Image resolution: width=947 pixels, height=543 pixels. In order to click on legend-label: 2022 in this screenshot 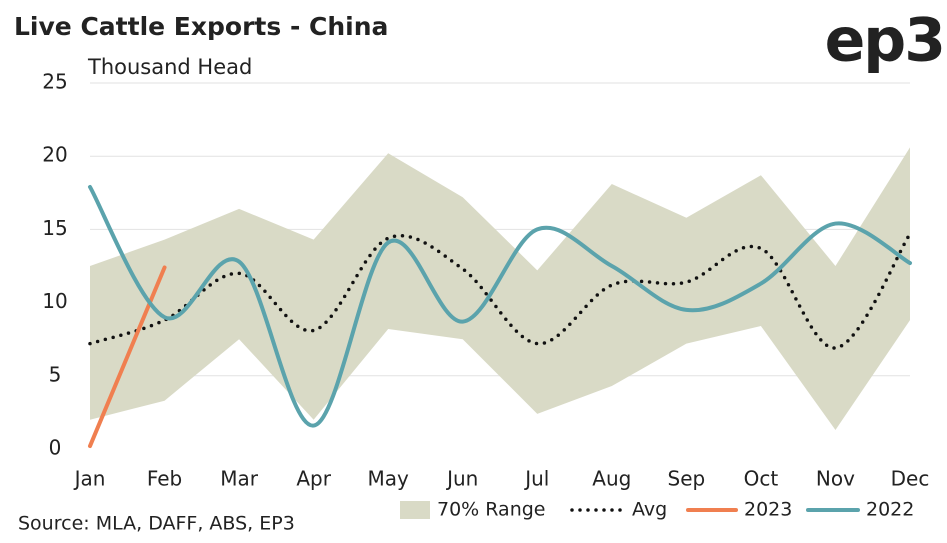, I will do `click(890, 510)`.